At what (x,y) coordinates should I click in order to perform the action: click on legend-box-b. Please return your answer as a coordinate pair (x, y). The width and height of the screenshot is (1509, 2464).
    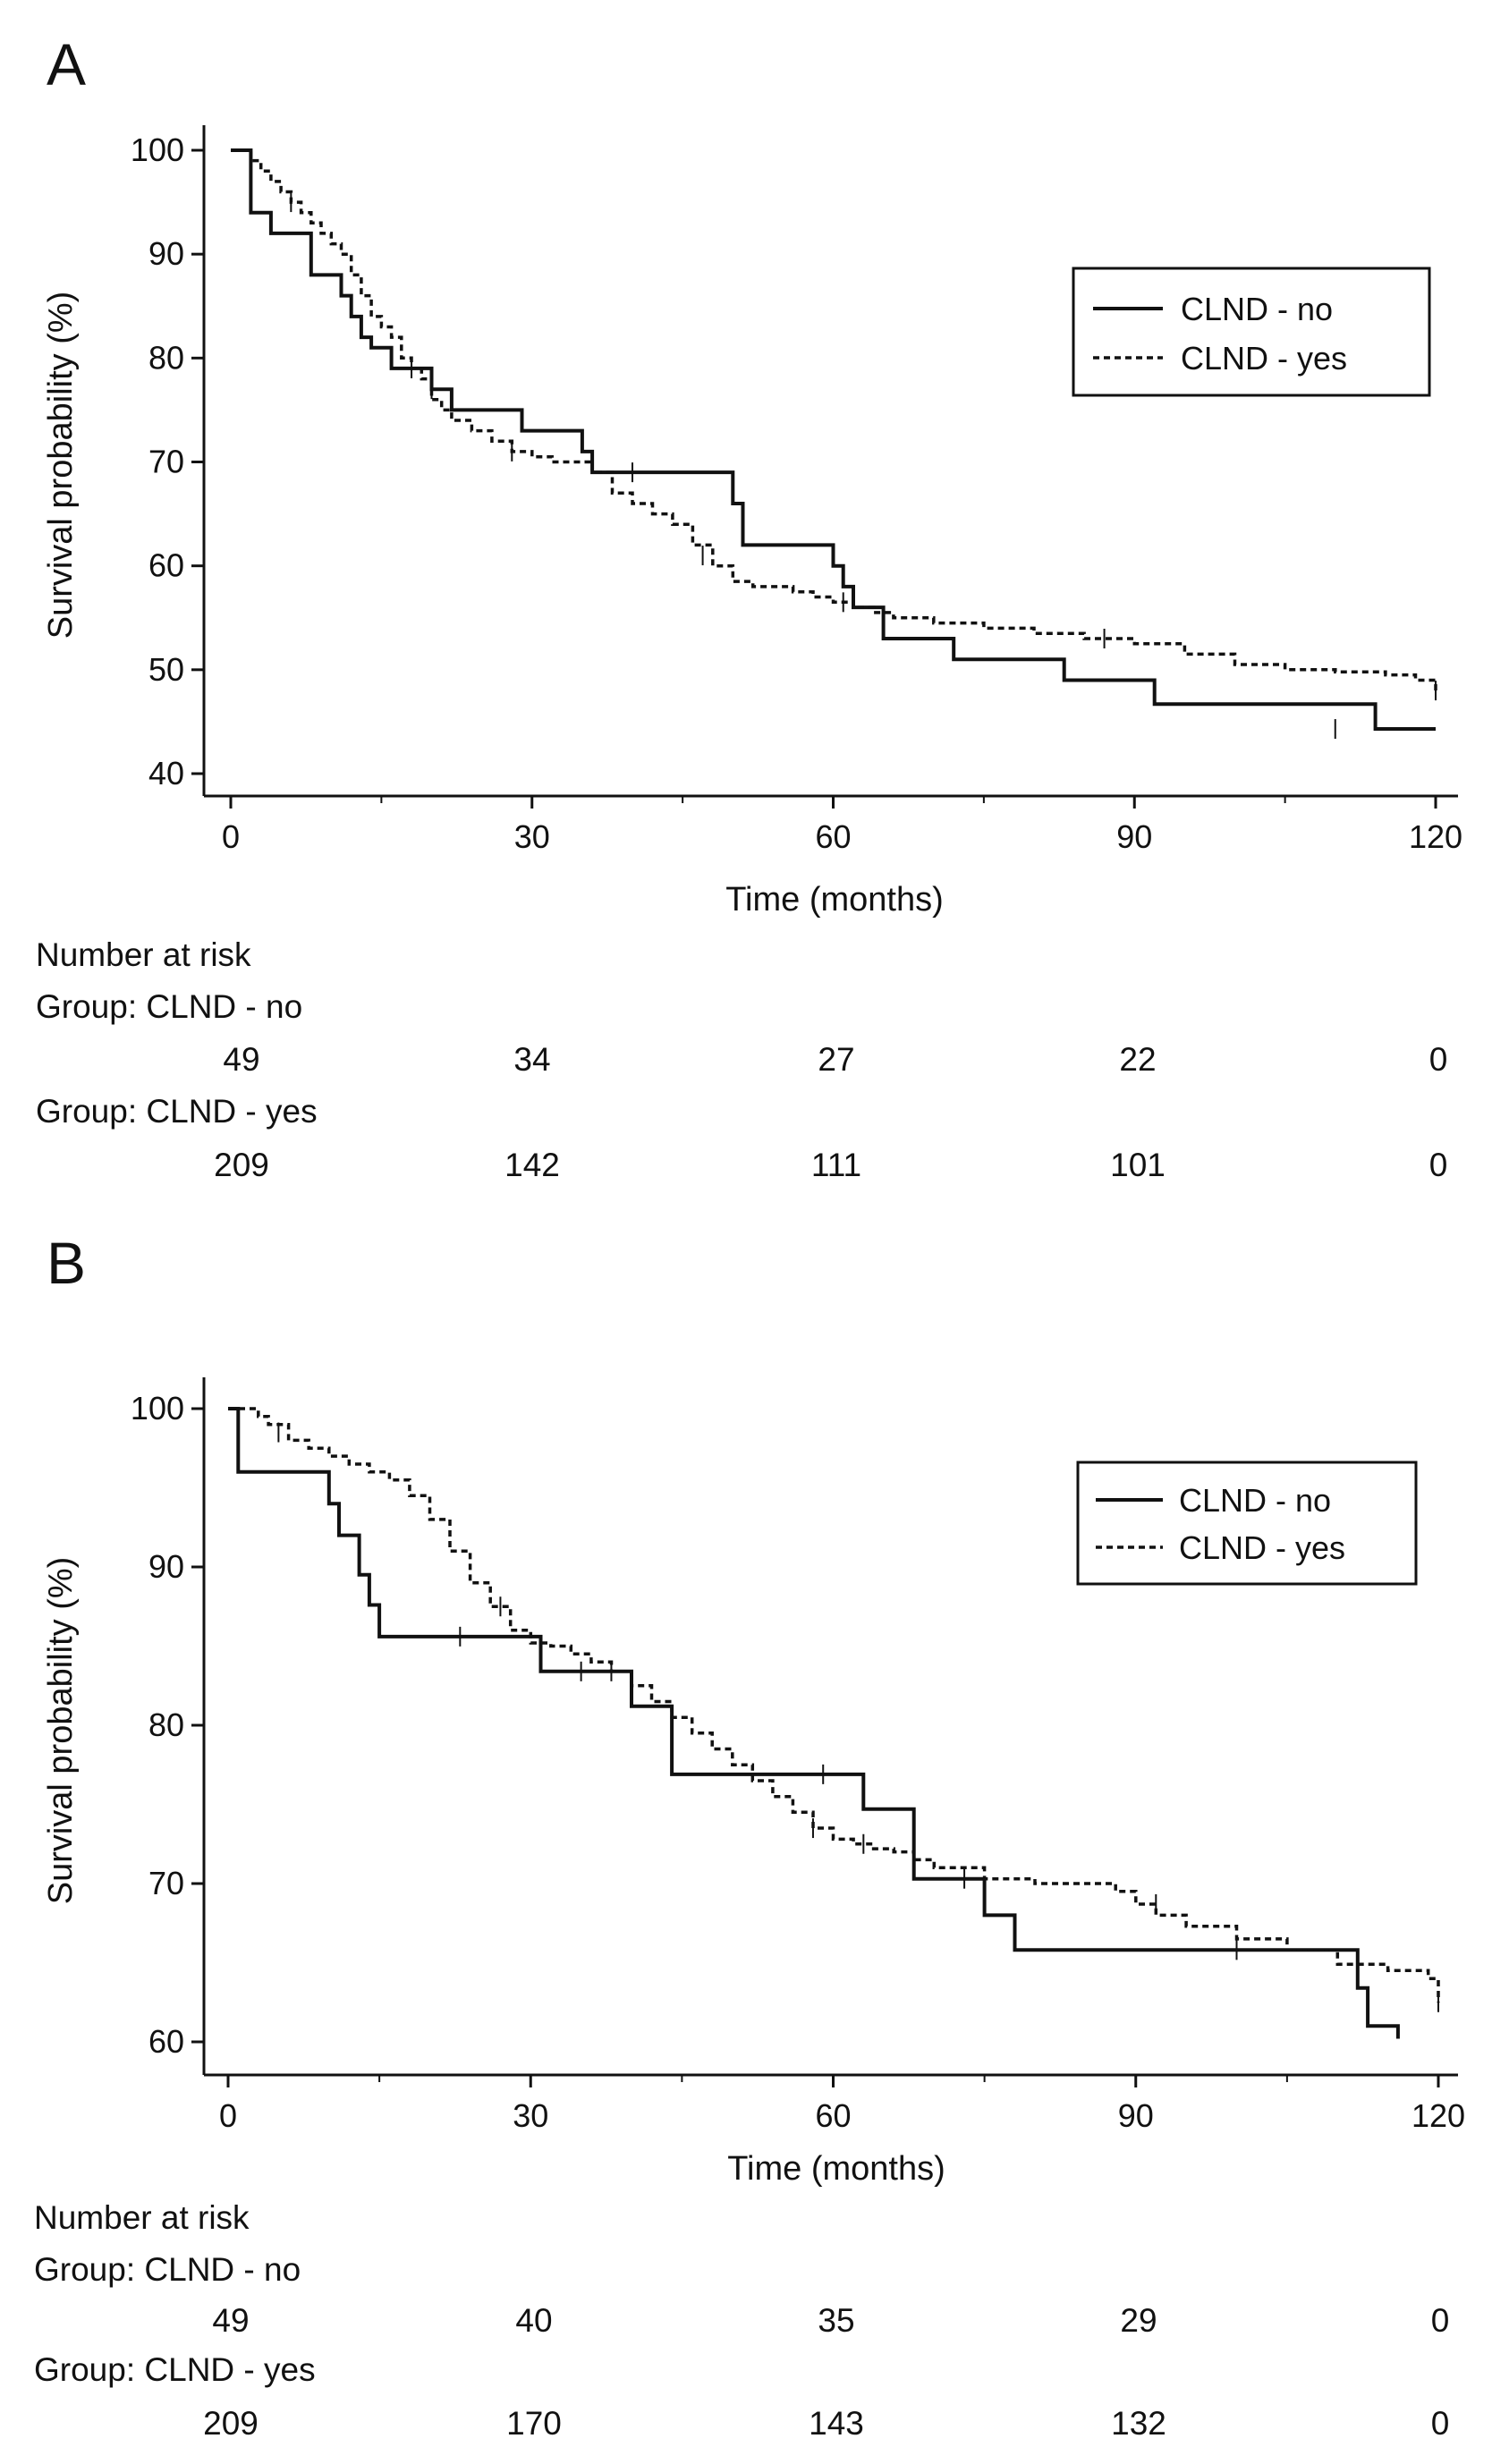
    Looking at the image, I should click on (1247, 1523).